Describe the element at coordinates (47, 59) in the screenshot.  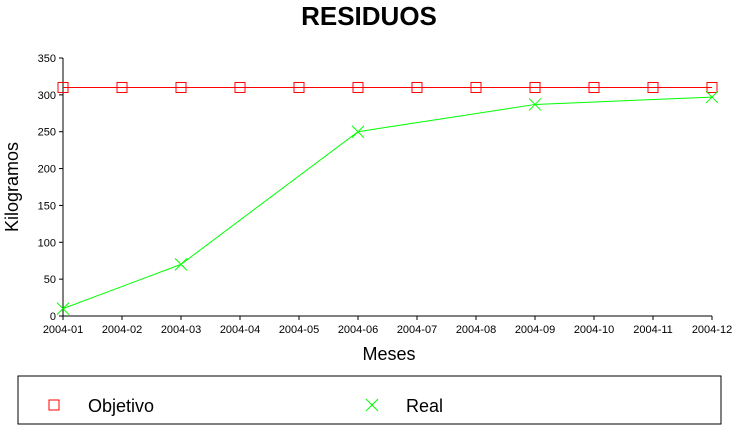
I see `y-tick-label: 350` at that location.